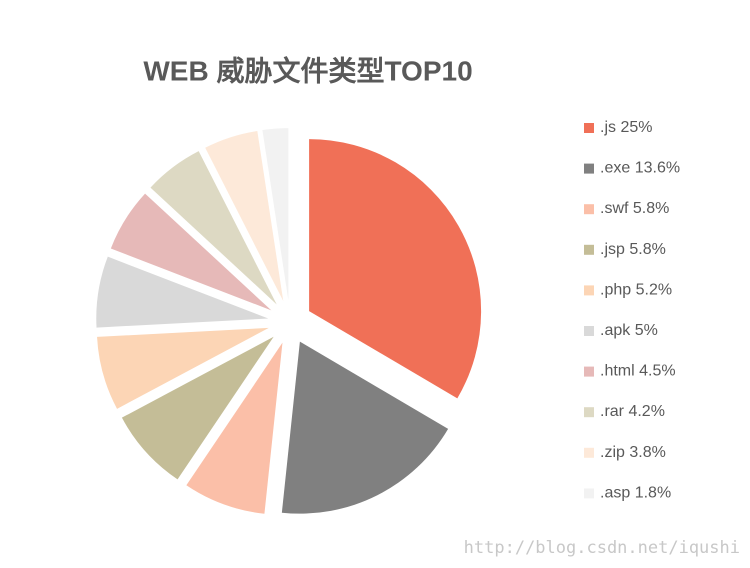 This screenshot has height=568, width=750. What do you see at coordinates (615, 493) in the screenshot?
I see `legend-category: .asp` at bounding box center [615, 493].